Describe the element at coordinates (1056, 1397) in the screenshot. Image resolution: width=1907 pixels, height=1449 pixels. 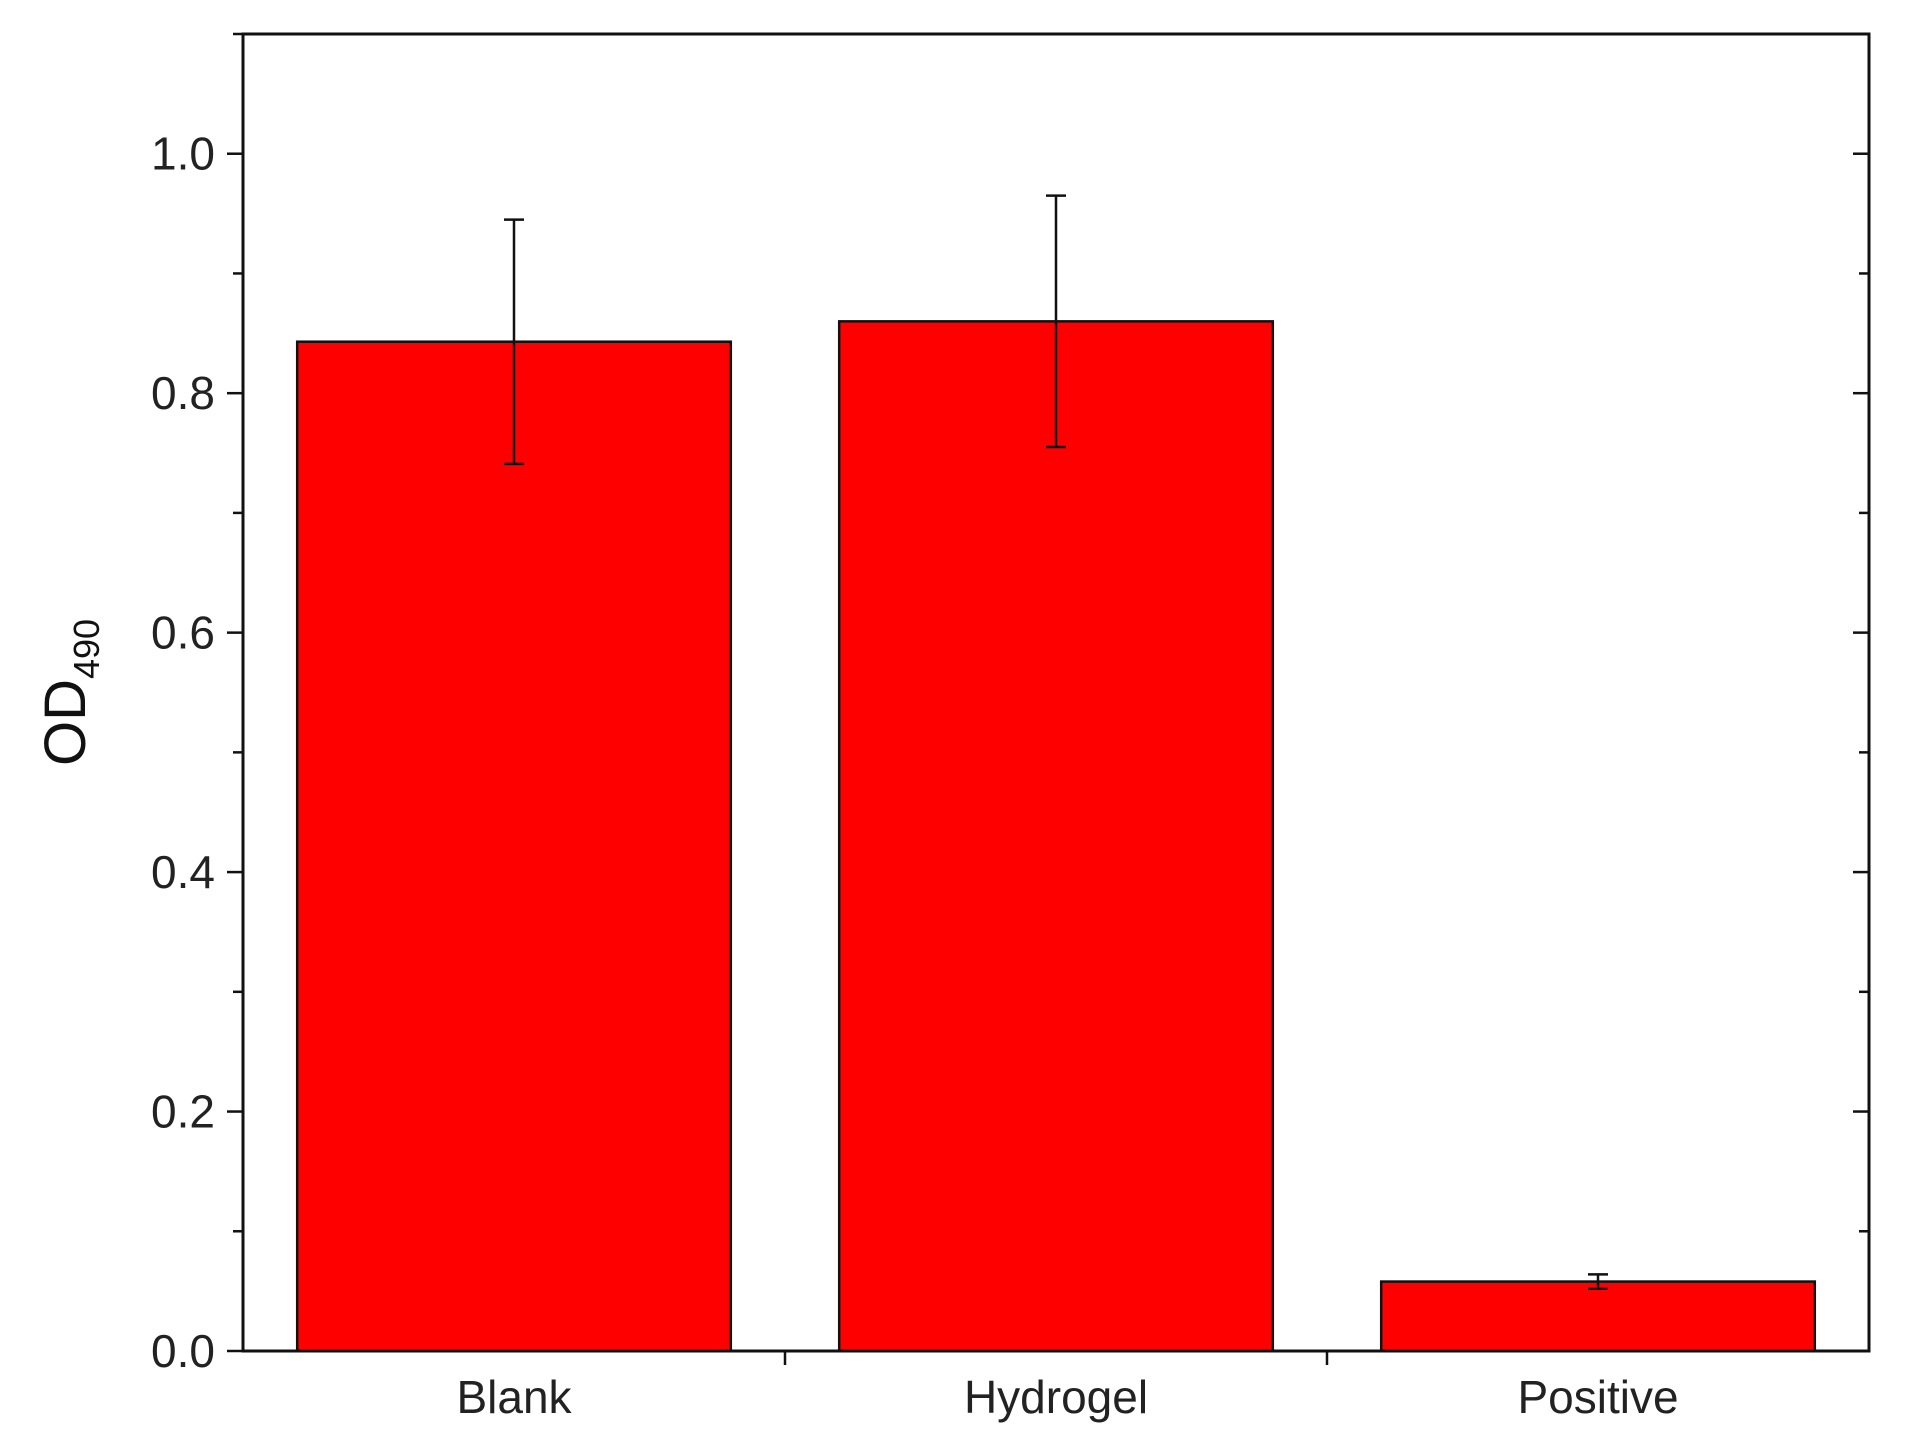
I see `x-tick-label-hydrogel: Hydrogel` at that location.